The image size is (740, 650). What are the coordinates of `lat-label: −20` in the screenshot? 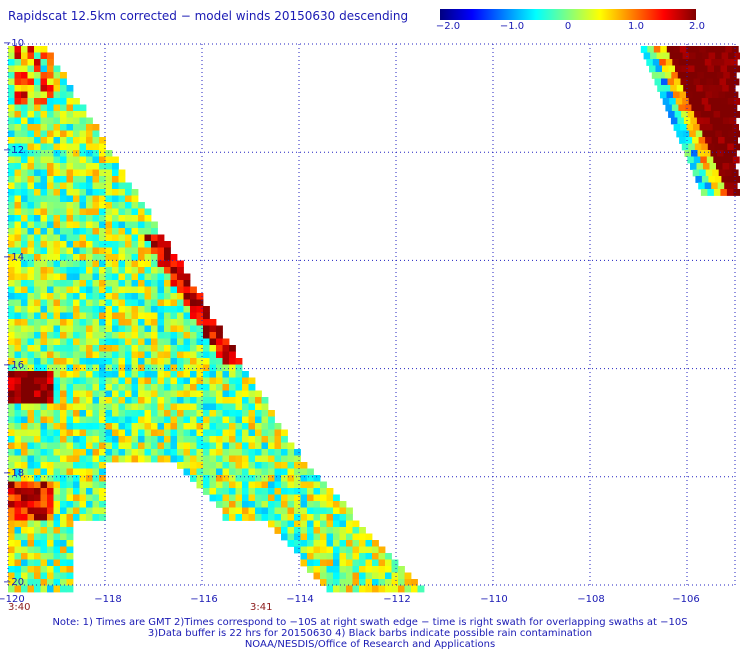 It's located at (14, 582).